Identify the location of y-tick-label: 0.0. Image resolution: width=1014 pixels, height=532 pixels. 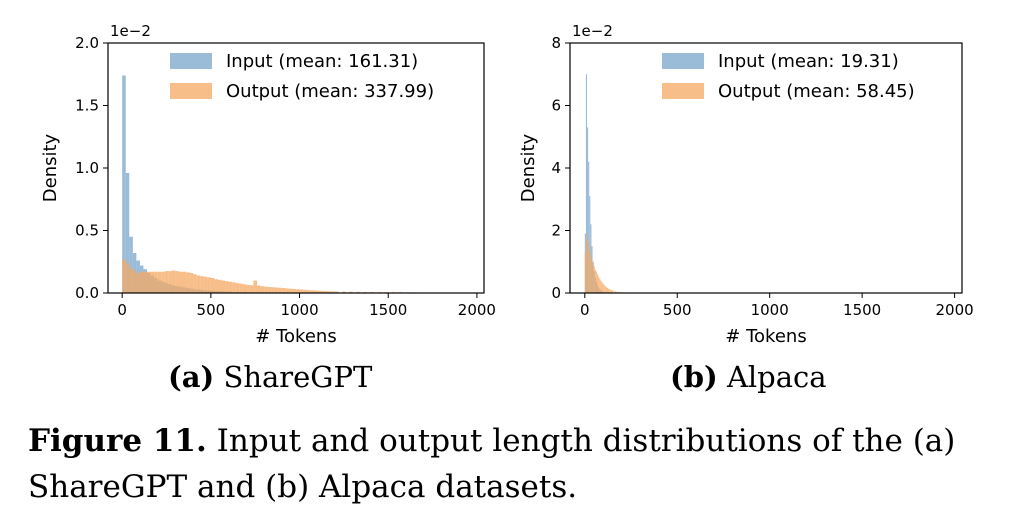
(87, 293).